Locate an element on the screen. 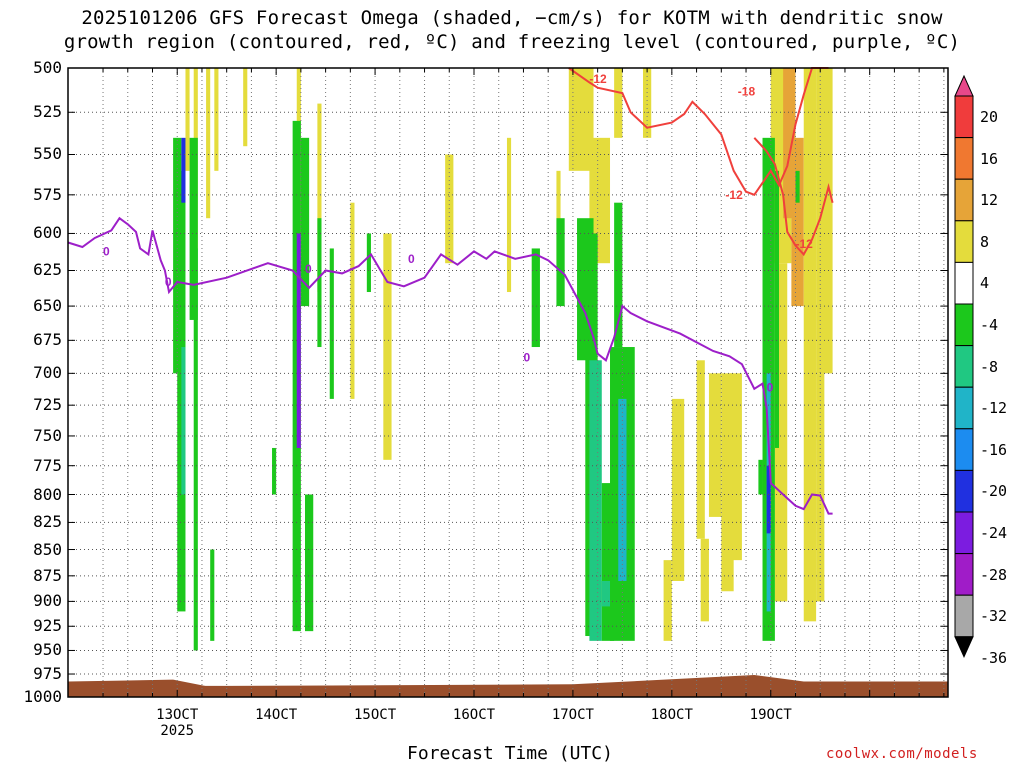  colorbar-label: -28 is located at coordinates (994, 574).